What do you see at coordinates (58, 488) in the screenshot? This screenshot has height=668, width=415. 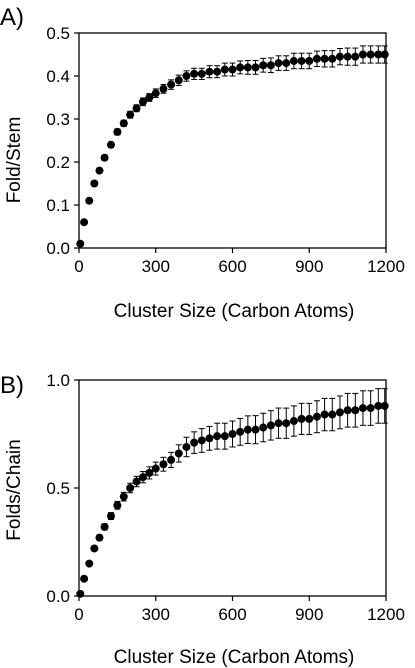 I see `panel-b-y-tick-label: 0.5` at bounding box center [58, 488].